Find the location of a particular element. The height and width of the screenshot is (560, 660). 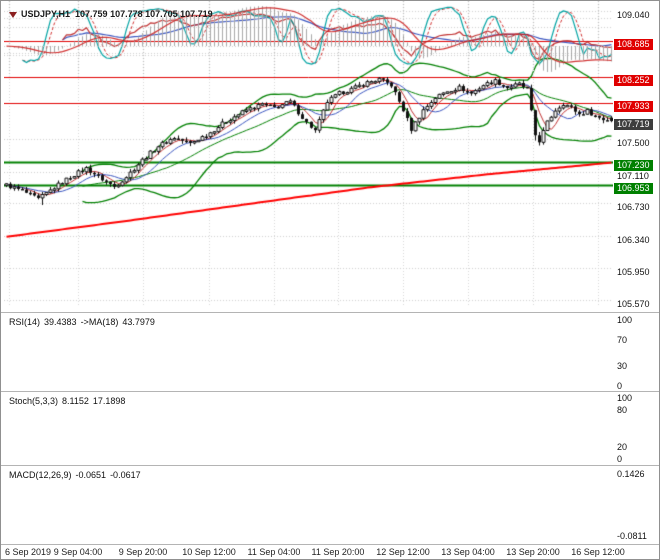

resistance-price-badge: 108.685 is located at coordinates (633, 44).